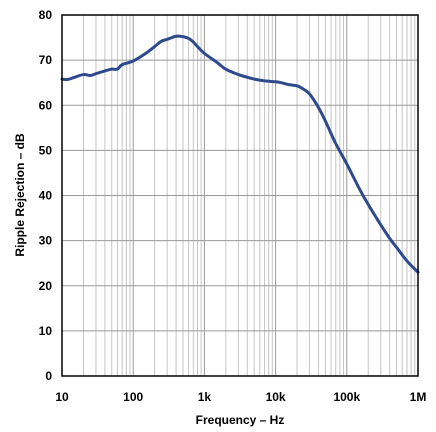 This screenshot has height=432, width=436. I want to click on y-tick-label: 70, so click(46, 60).